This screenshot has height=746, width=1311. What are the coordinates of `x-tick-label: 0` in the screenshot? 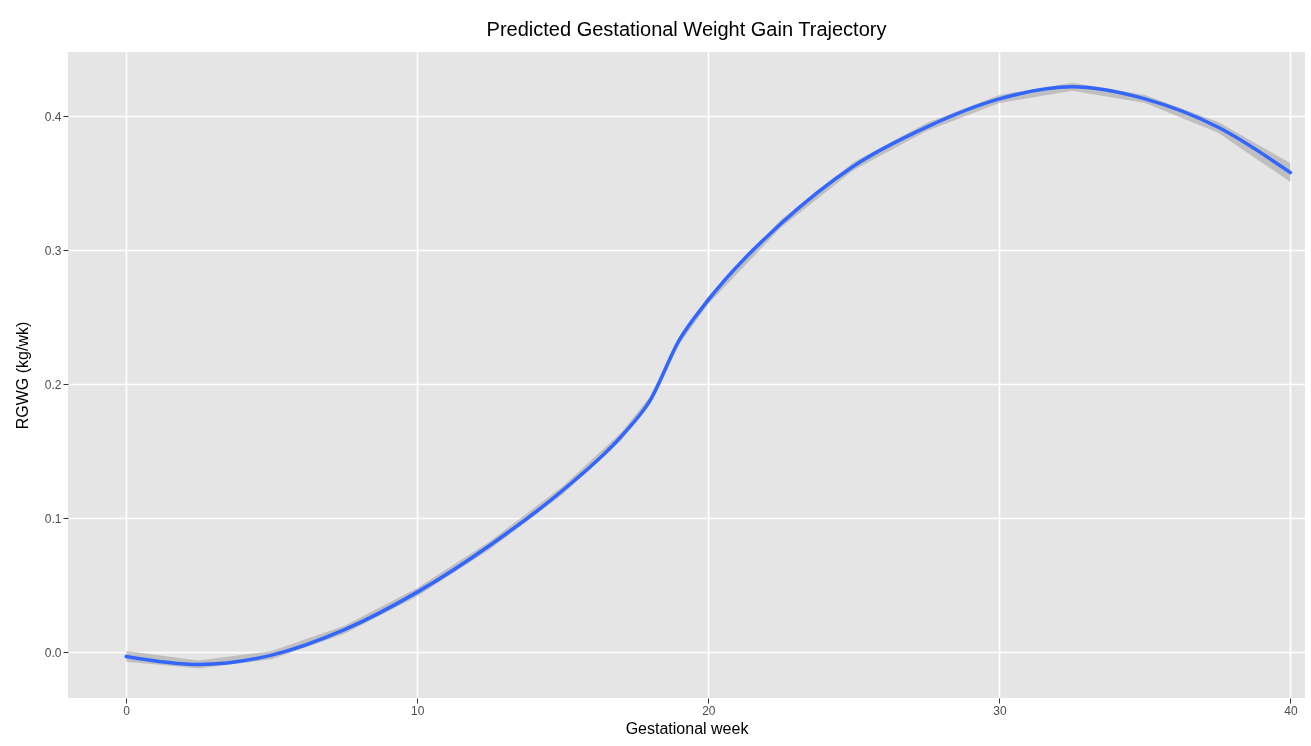 It's located at (127, 710).